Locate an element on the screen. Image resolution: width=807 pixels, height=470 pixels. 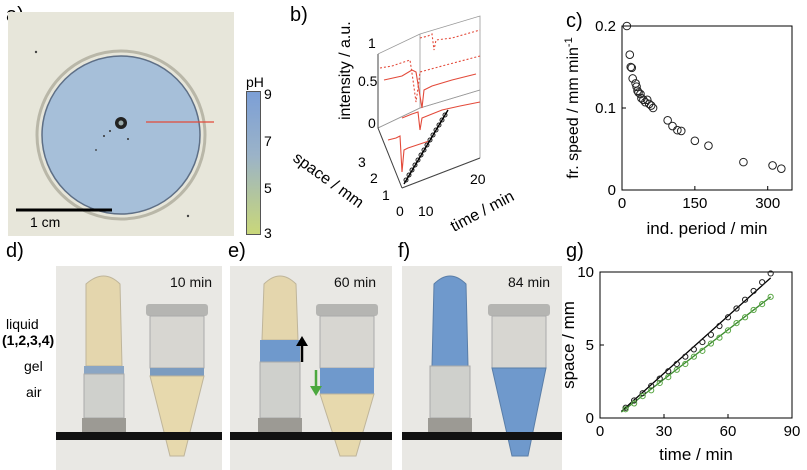
chart-c-xtick-label: 150 is located at coordinates (694, 203).